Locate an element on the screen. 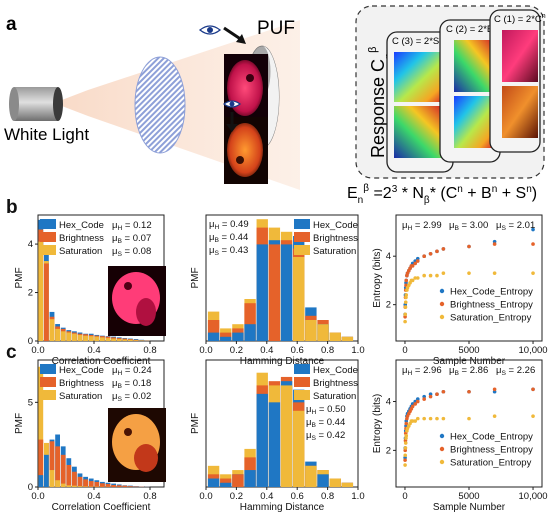 Image resolution: width=550 pixels, height=519 pixels. stat-label: μS = 0.42 is located at coordinates (325, 436).